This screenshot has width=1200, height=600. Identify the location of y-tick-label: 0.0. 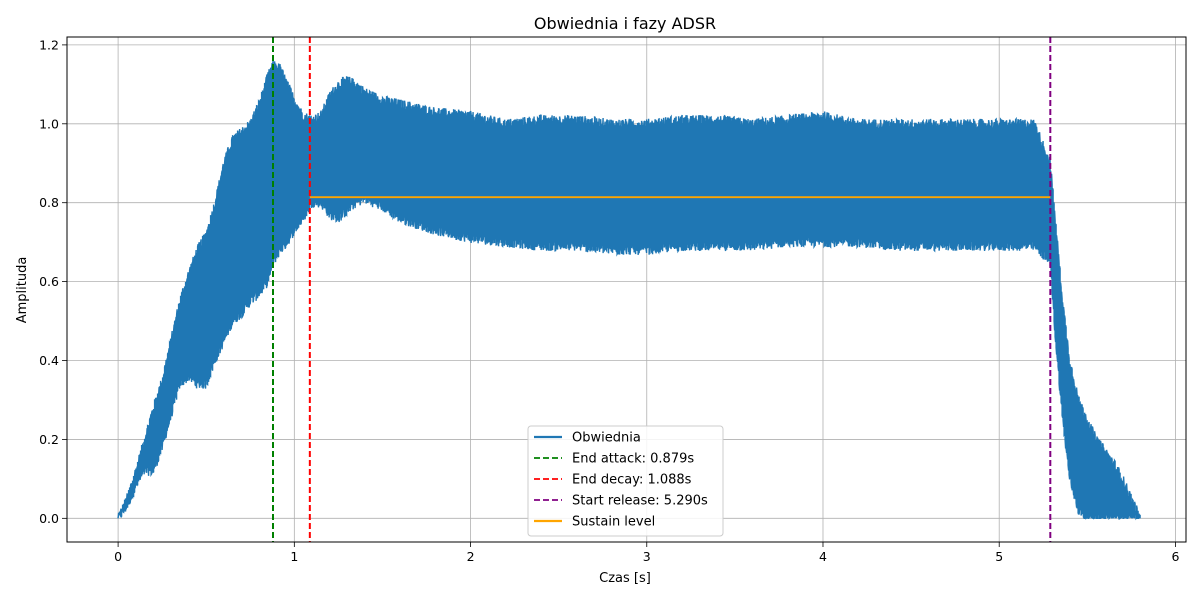
(49, 518).